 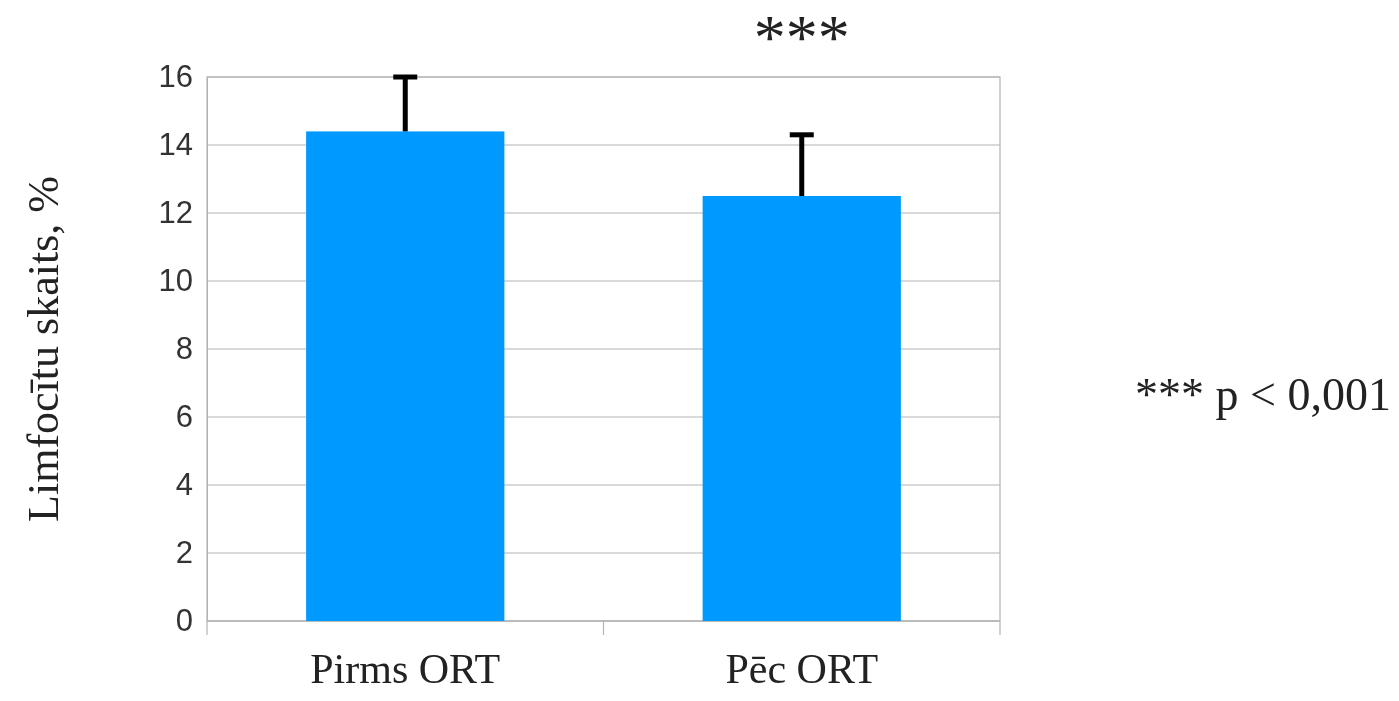 I want to click on y-tick-label: 16, so click(x=175, y=77).